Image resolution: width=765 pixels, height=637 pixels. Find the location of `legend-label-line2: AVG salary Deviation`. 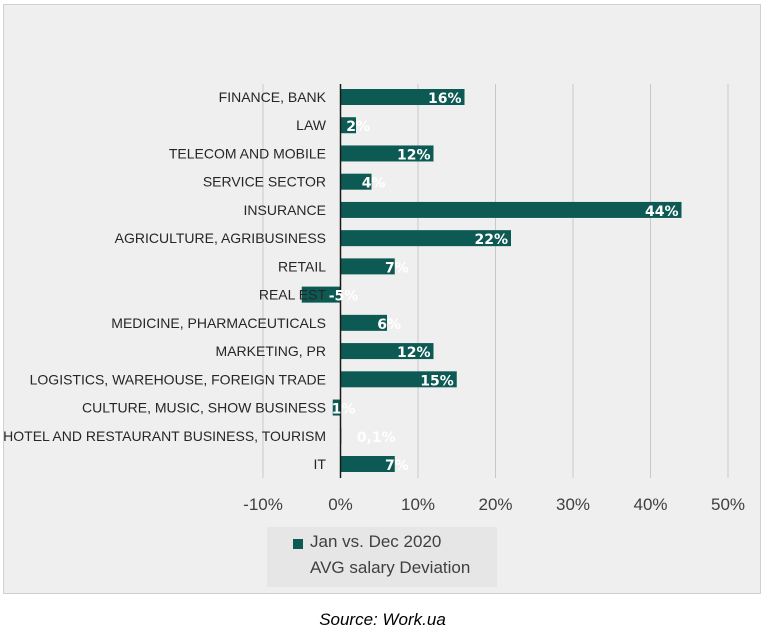

legend-label-line2: AVG salary Deviation is located at coordinates (390, 567).